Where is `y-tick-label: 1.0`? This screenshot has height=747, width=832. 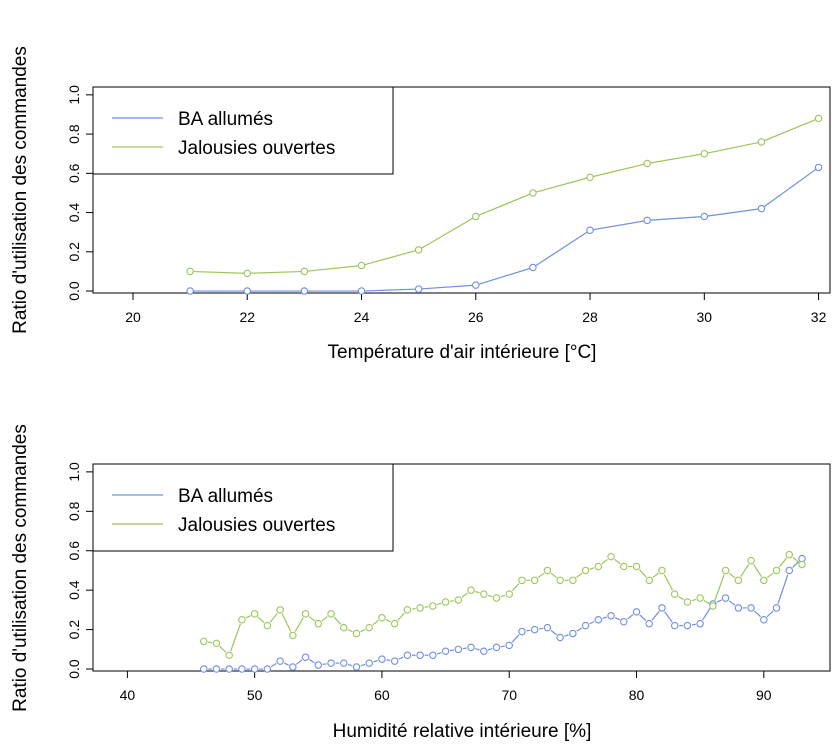 y-tick-label: 1.0 is located at coordinates (74, 472).